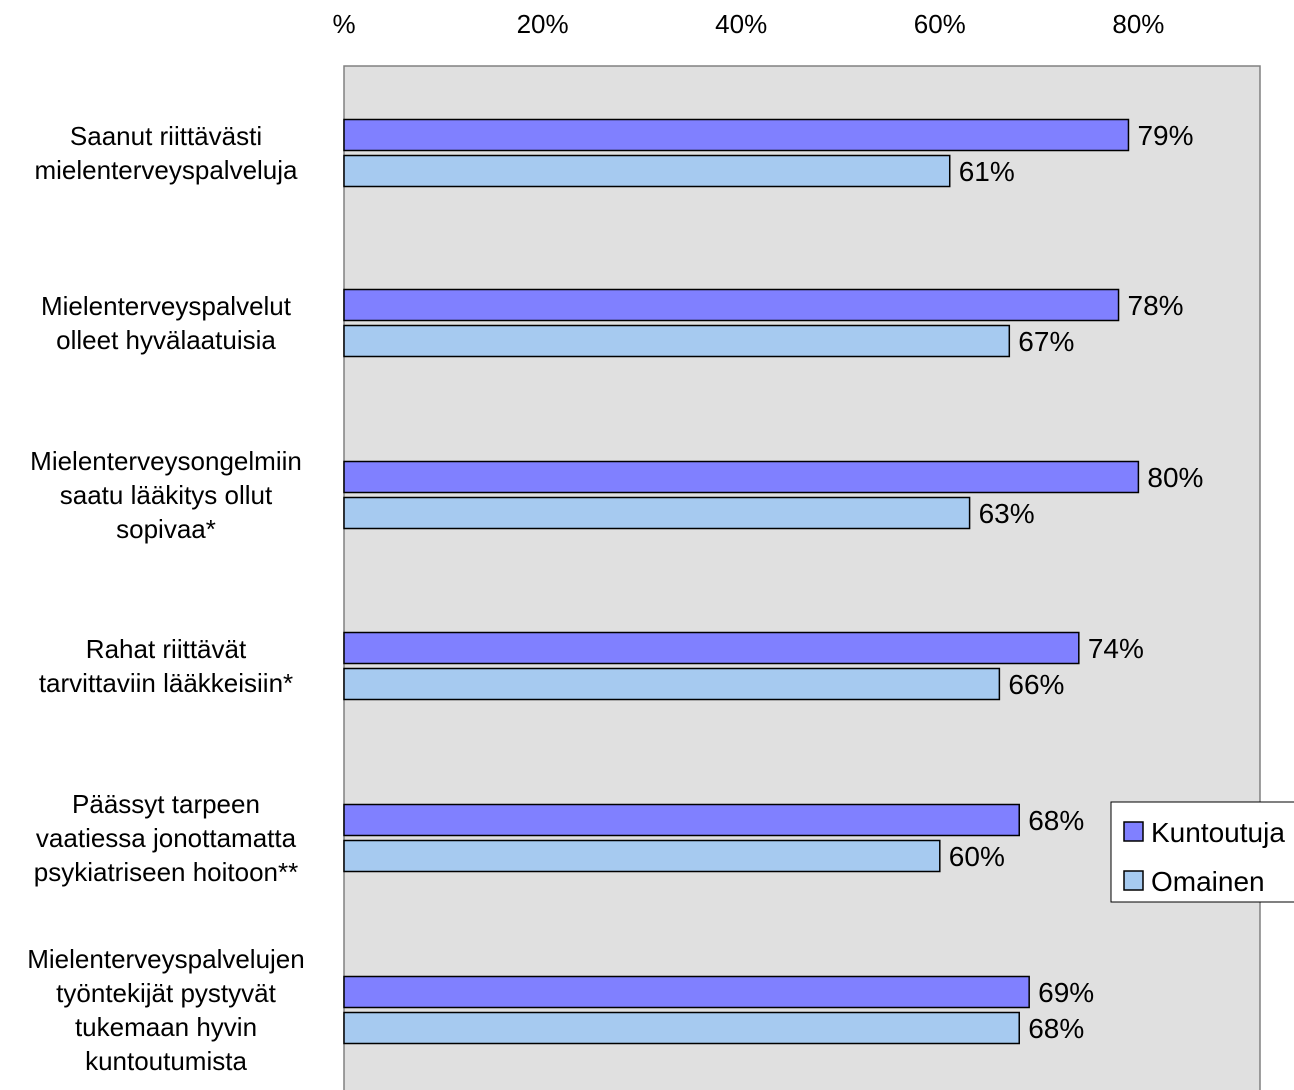 This screenshot has height=1090, width=1294. What do you see at coordinates (166, 340) in the screenshot?
I see `category-label: olleet hyvälaatuisia` at bounding box center [166, 340].